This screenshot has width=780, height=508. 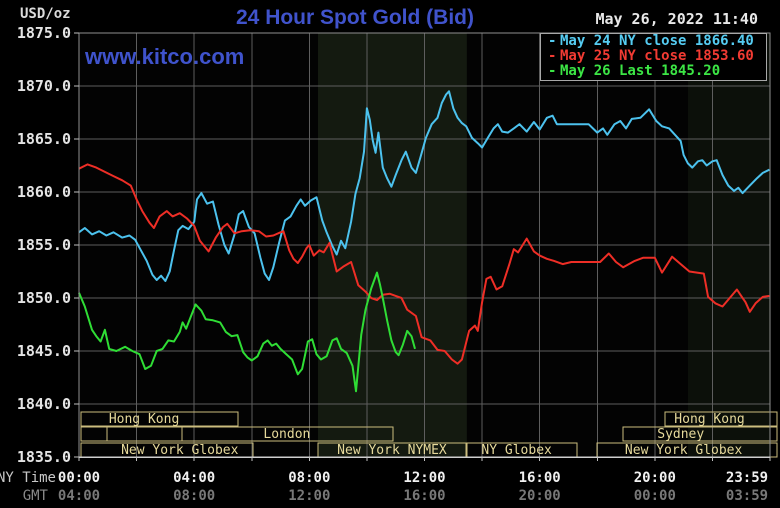 What do you see at coordinates (44, 351) in the screenshot?
I see `y-tick-label: 1845.0` at bounding box center [44, 351].